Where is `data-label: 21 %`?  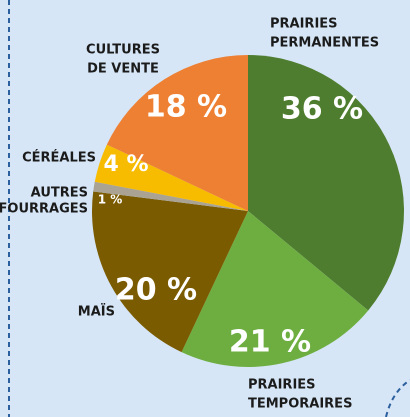 data-label: 21 % is located at coordinates (270, 342).